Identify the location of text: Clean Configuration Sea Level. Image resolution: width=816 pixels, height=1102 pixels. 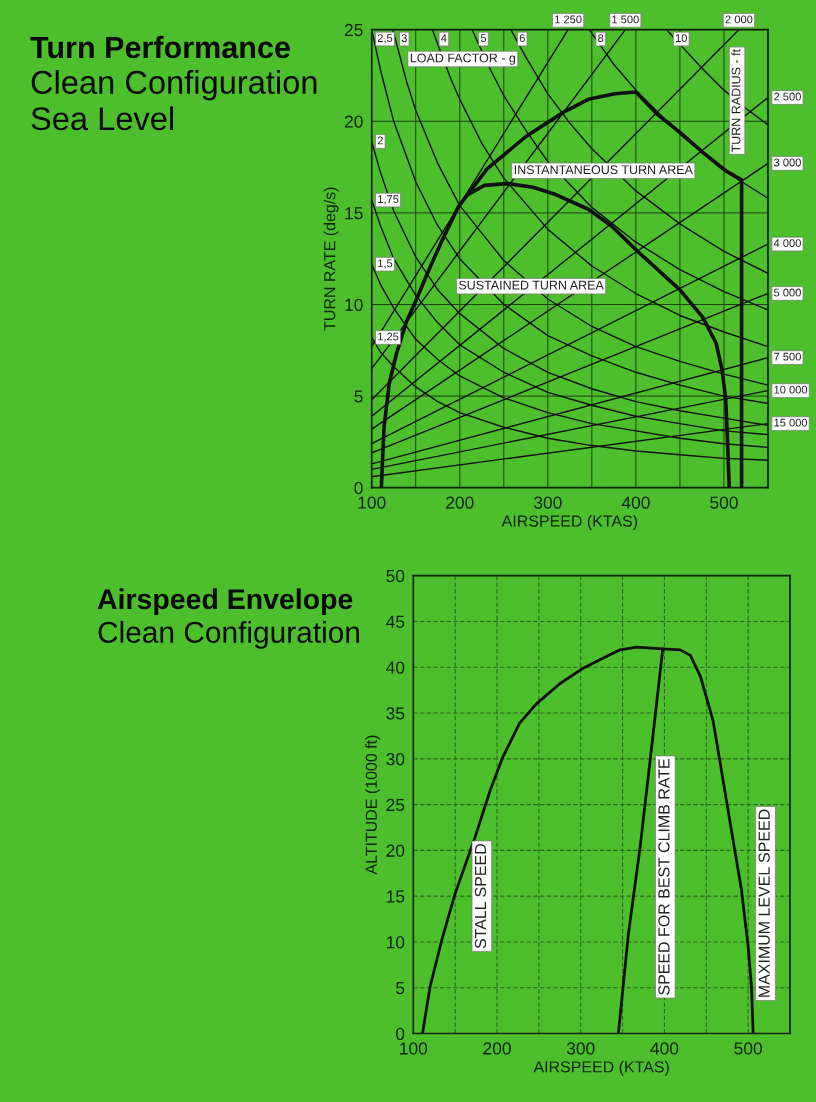
(174, 100).